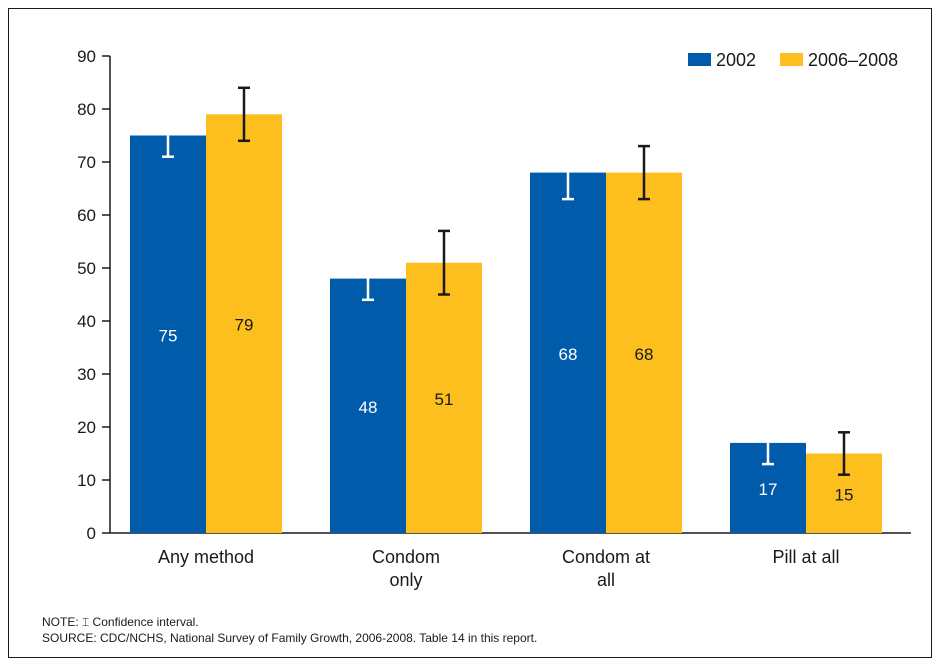 Image resolution: width=941 pixels, height=666 pixels. What do you see at coordinates (206, 557) in the screenshot?
I see `category-label: Any method` at bounding box center [206, 557].